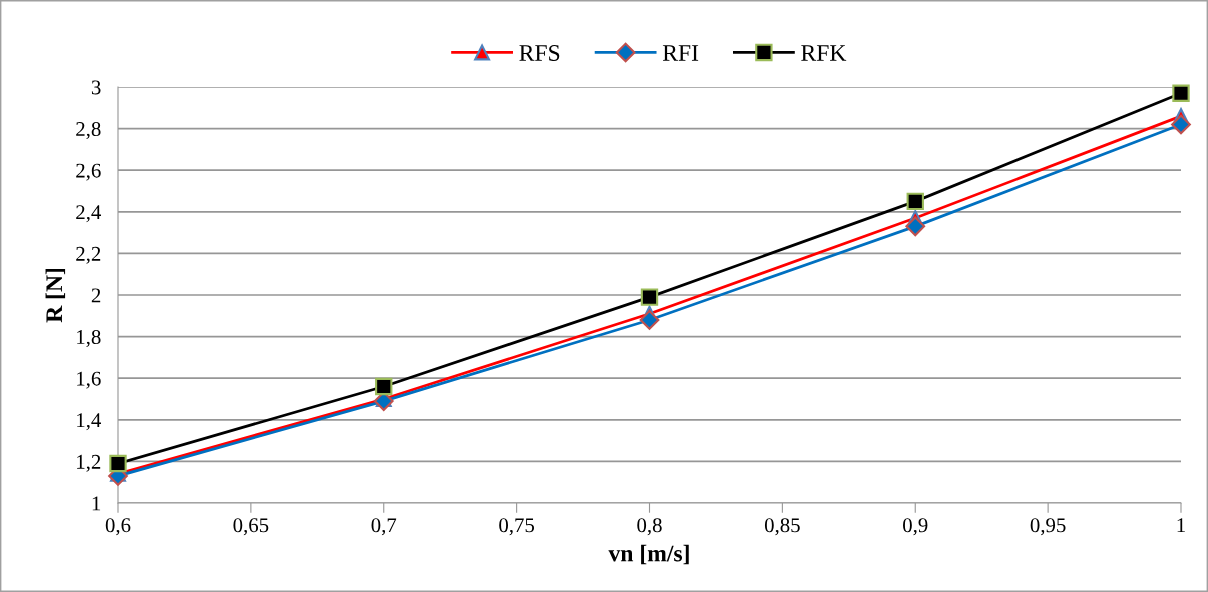 The image size is (1208, 592). I want to click on legend-label: RFS, so click(539, 53).